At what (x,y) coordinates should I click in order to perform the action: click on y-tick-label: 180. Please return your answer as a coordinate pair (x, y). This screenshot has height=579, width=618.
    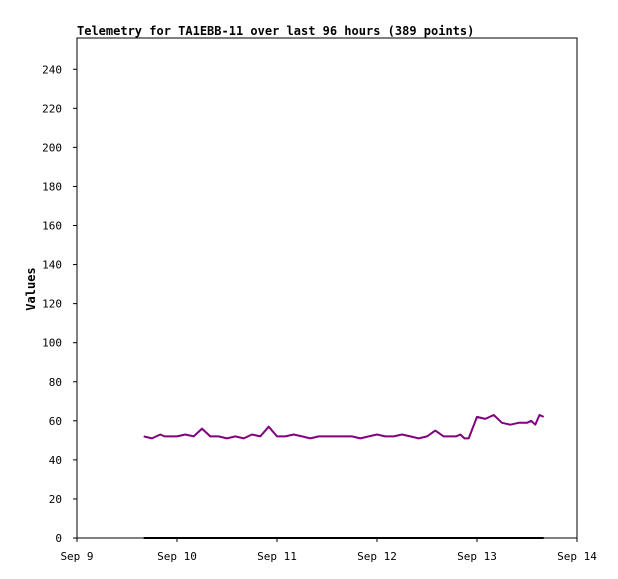
    Looking at the image, I should click on (52, 186).